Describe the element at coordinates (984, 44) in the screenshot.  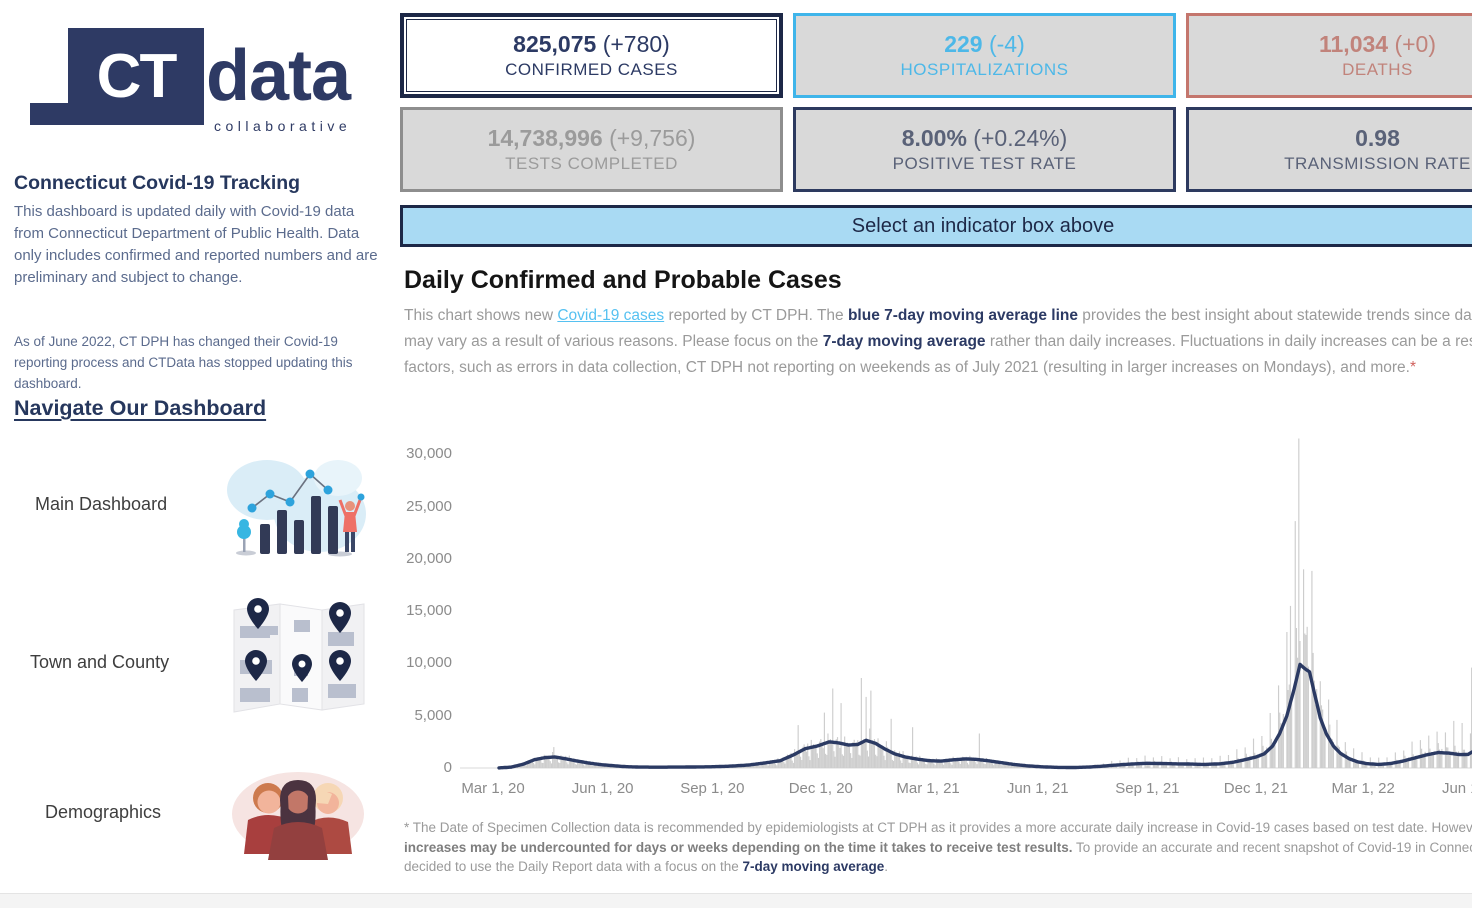
I see `indicator-value: 229 (-4)` at that location.